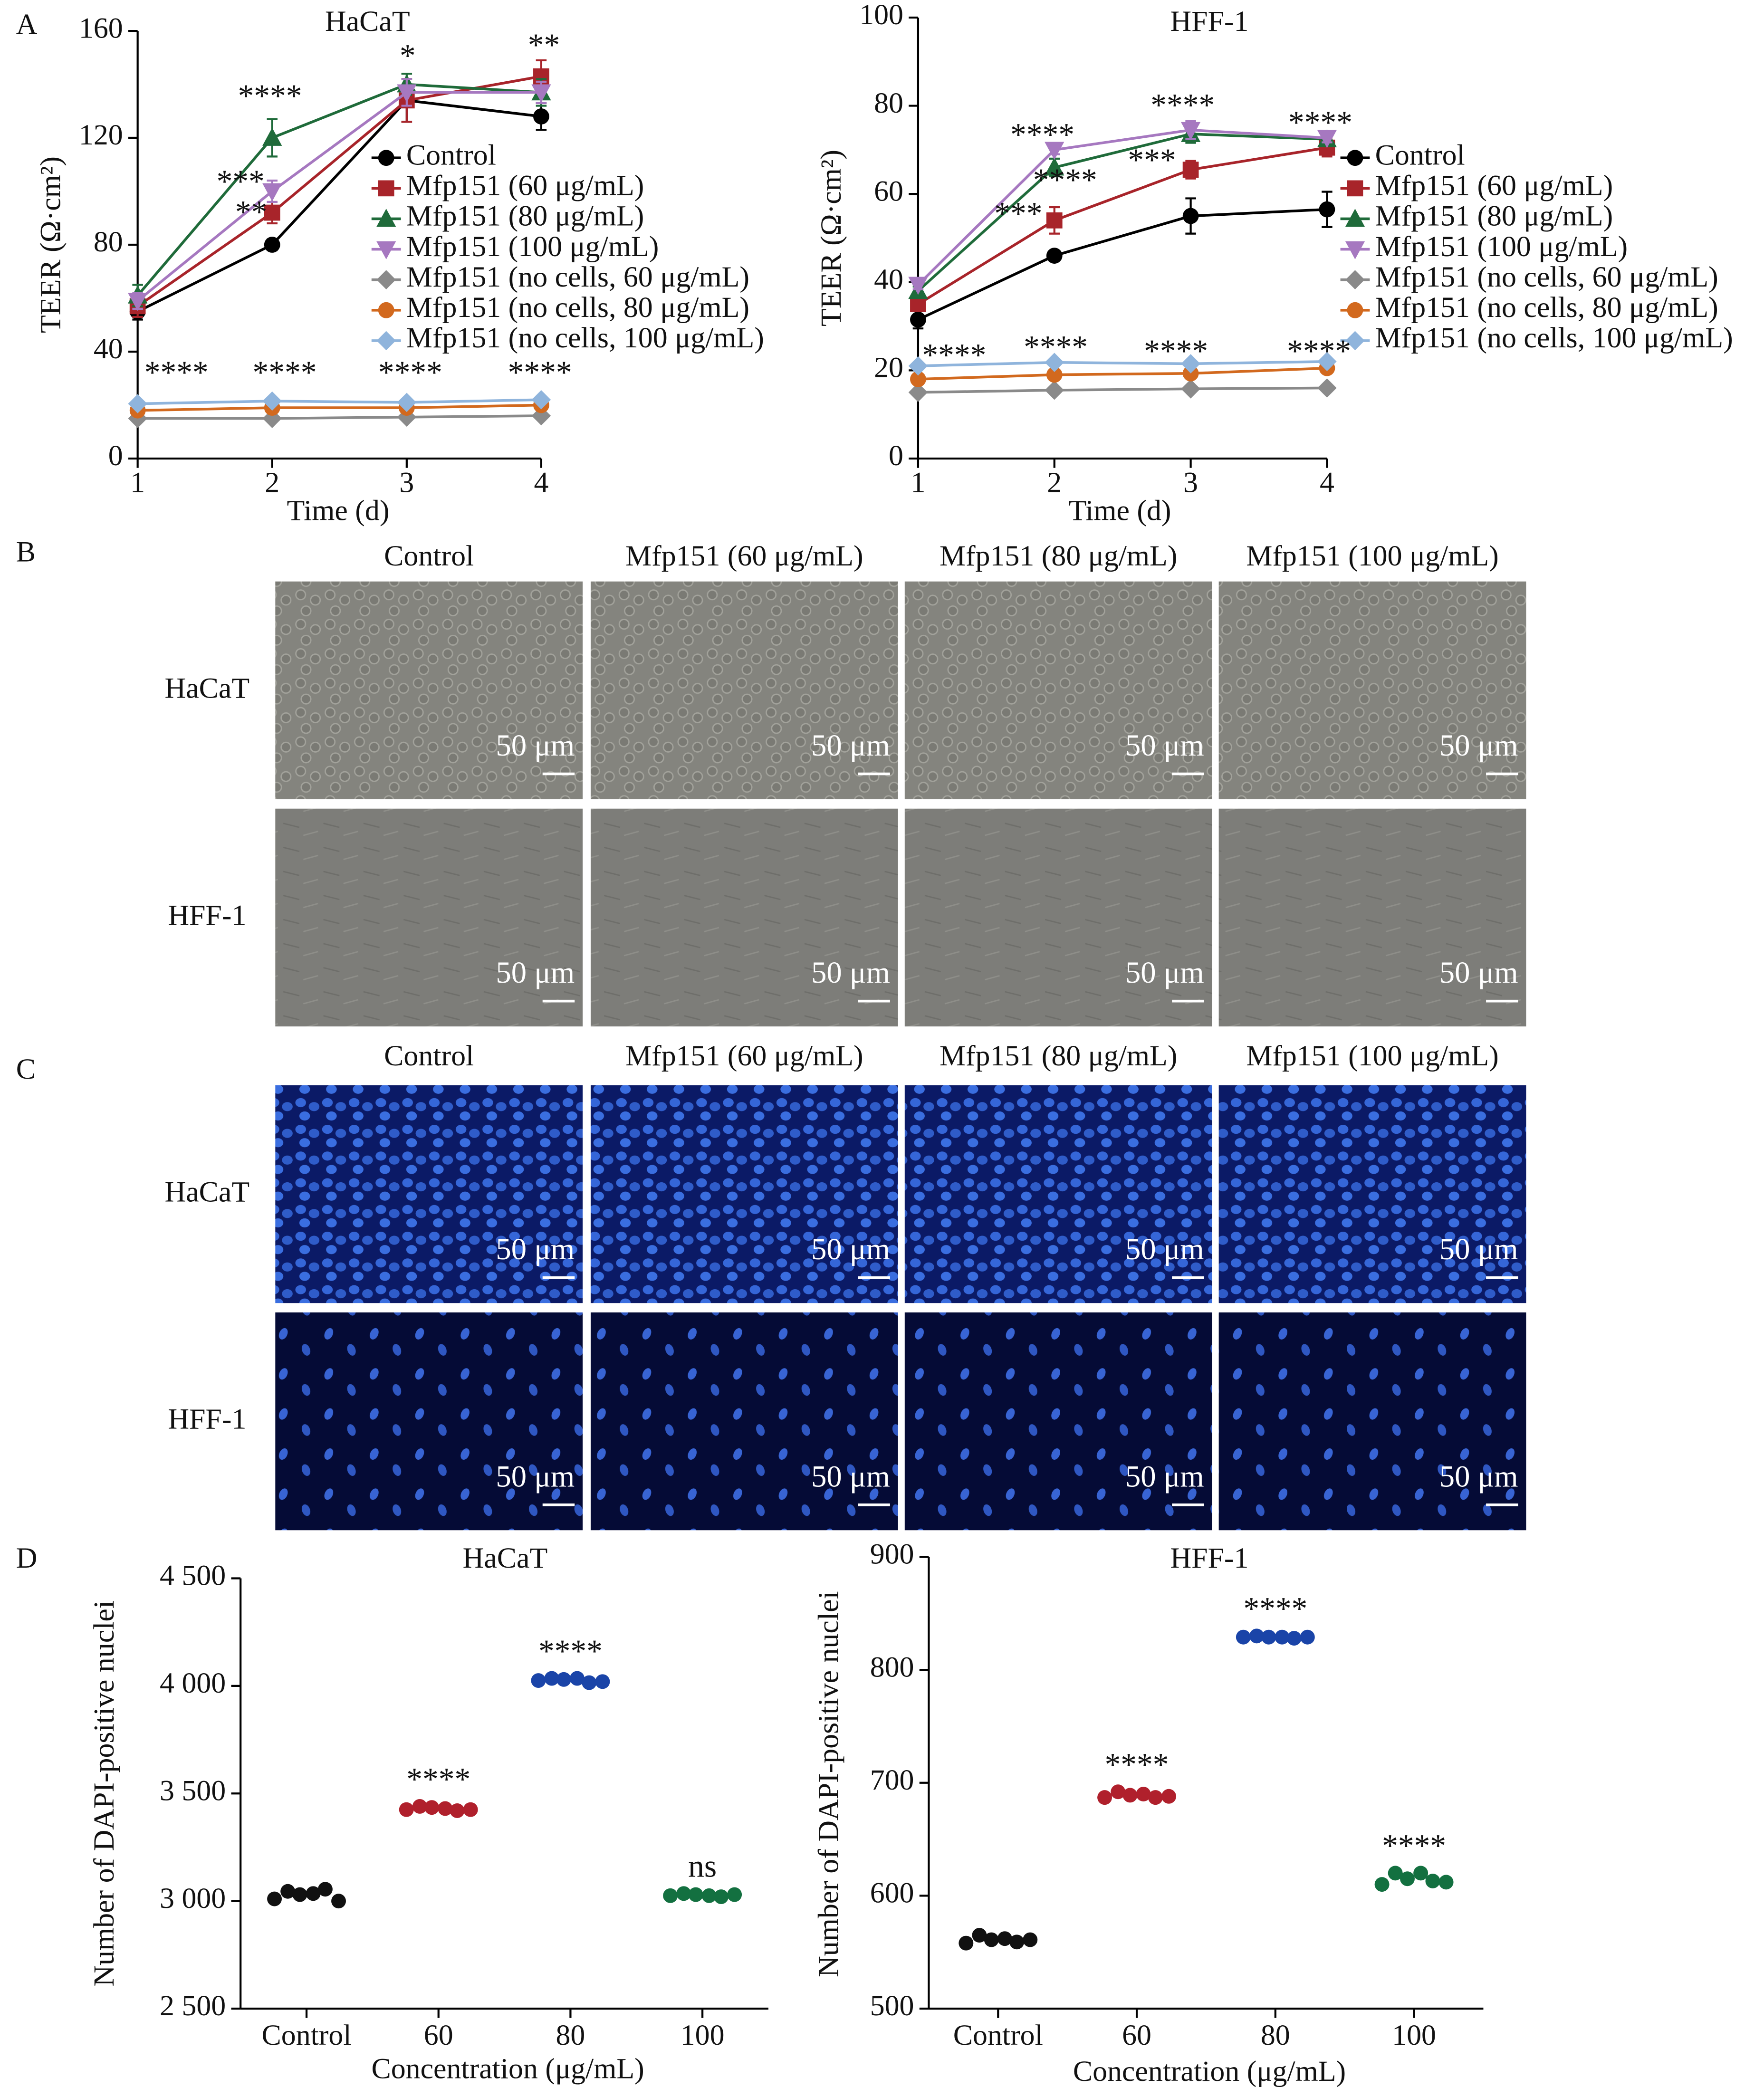 The width and height of the screenshot is (1764, 2097). What do you see at coordinates (207, 1419) in the screenshot?
I see `row-label: HFF-1` at bounding box center [207, 1419].